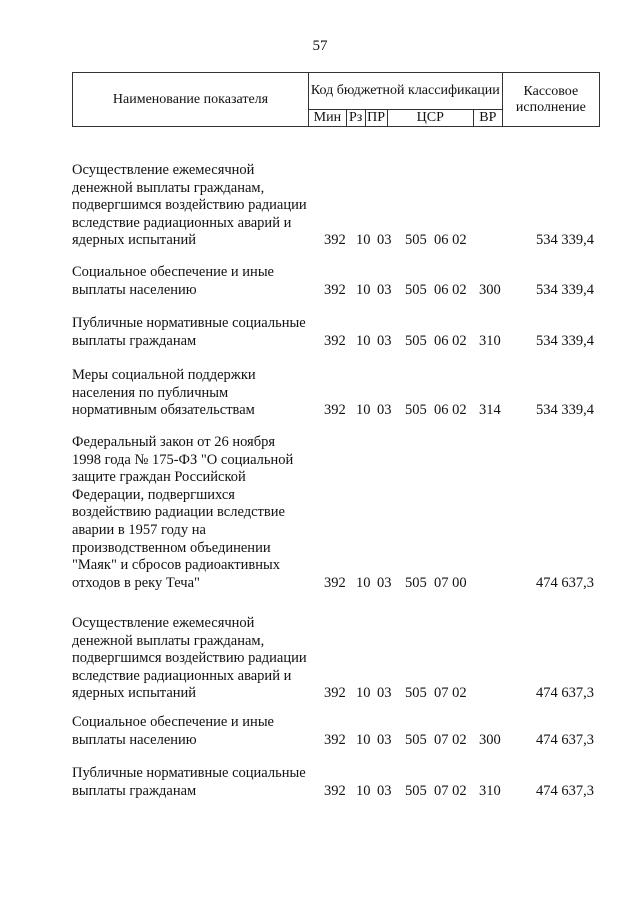 The width and height of the screenshot is (640, 905). What do you see at coordinates (327, 118) in the screenshot?
I see `header-min: Мин` at bounding box center [327, 118].